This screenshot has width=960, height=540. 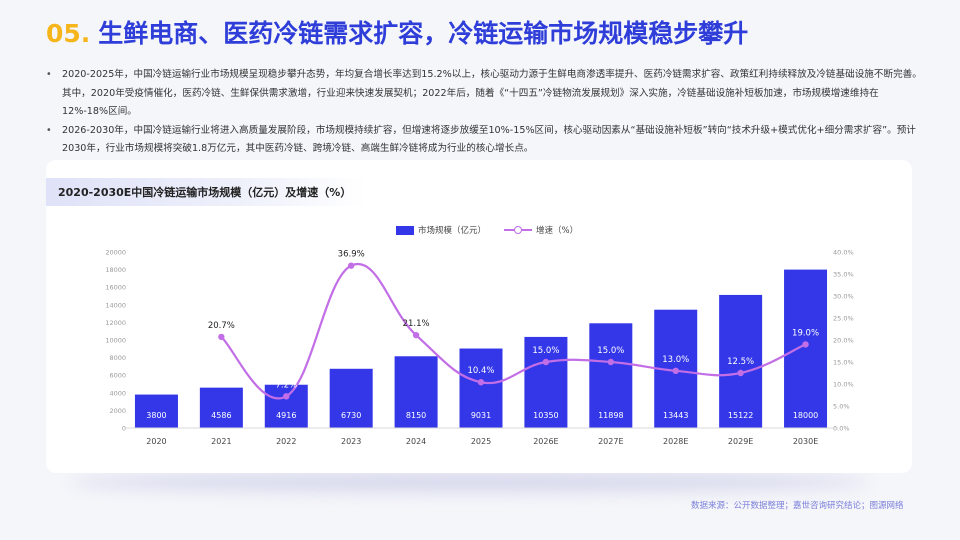 I want to click on y-left-tick-label: 0, so click(x=124, y=429).